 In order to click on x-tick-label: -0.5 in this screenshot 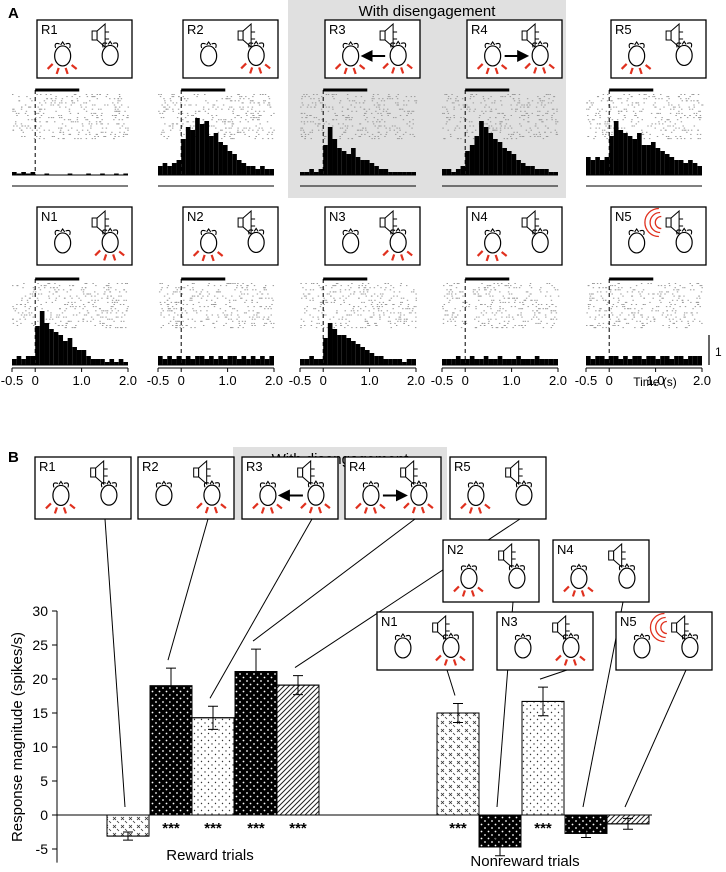, I will do `click(12, 380)`.